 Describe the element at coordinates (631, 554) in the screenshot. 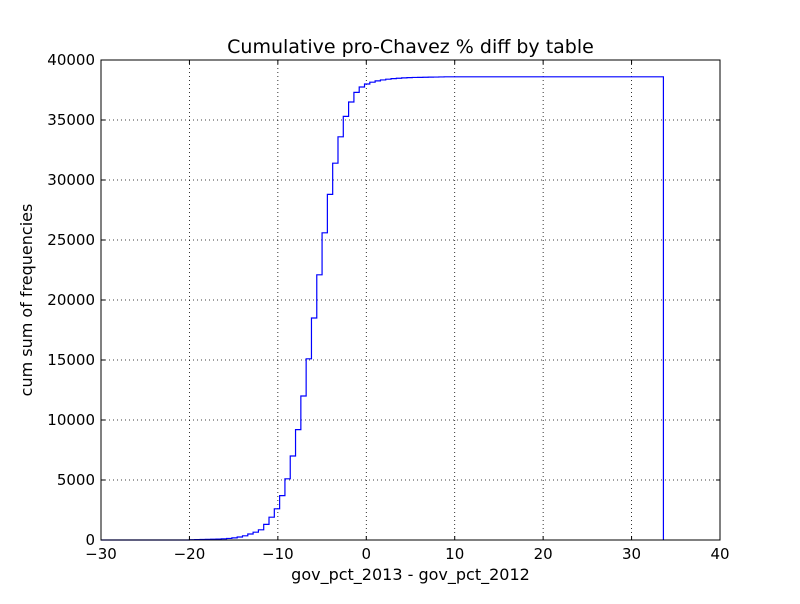

I see `x-tick-label: 30` at that location.